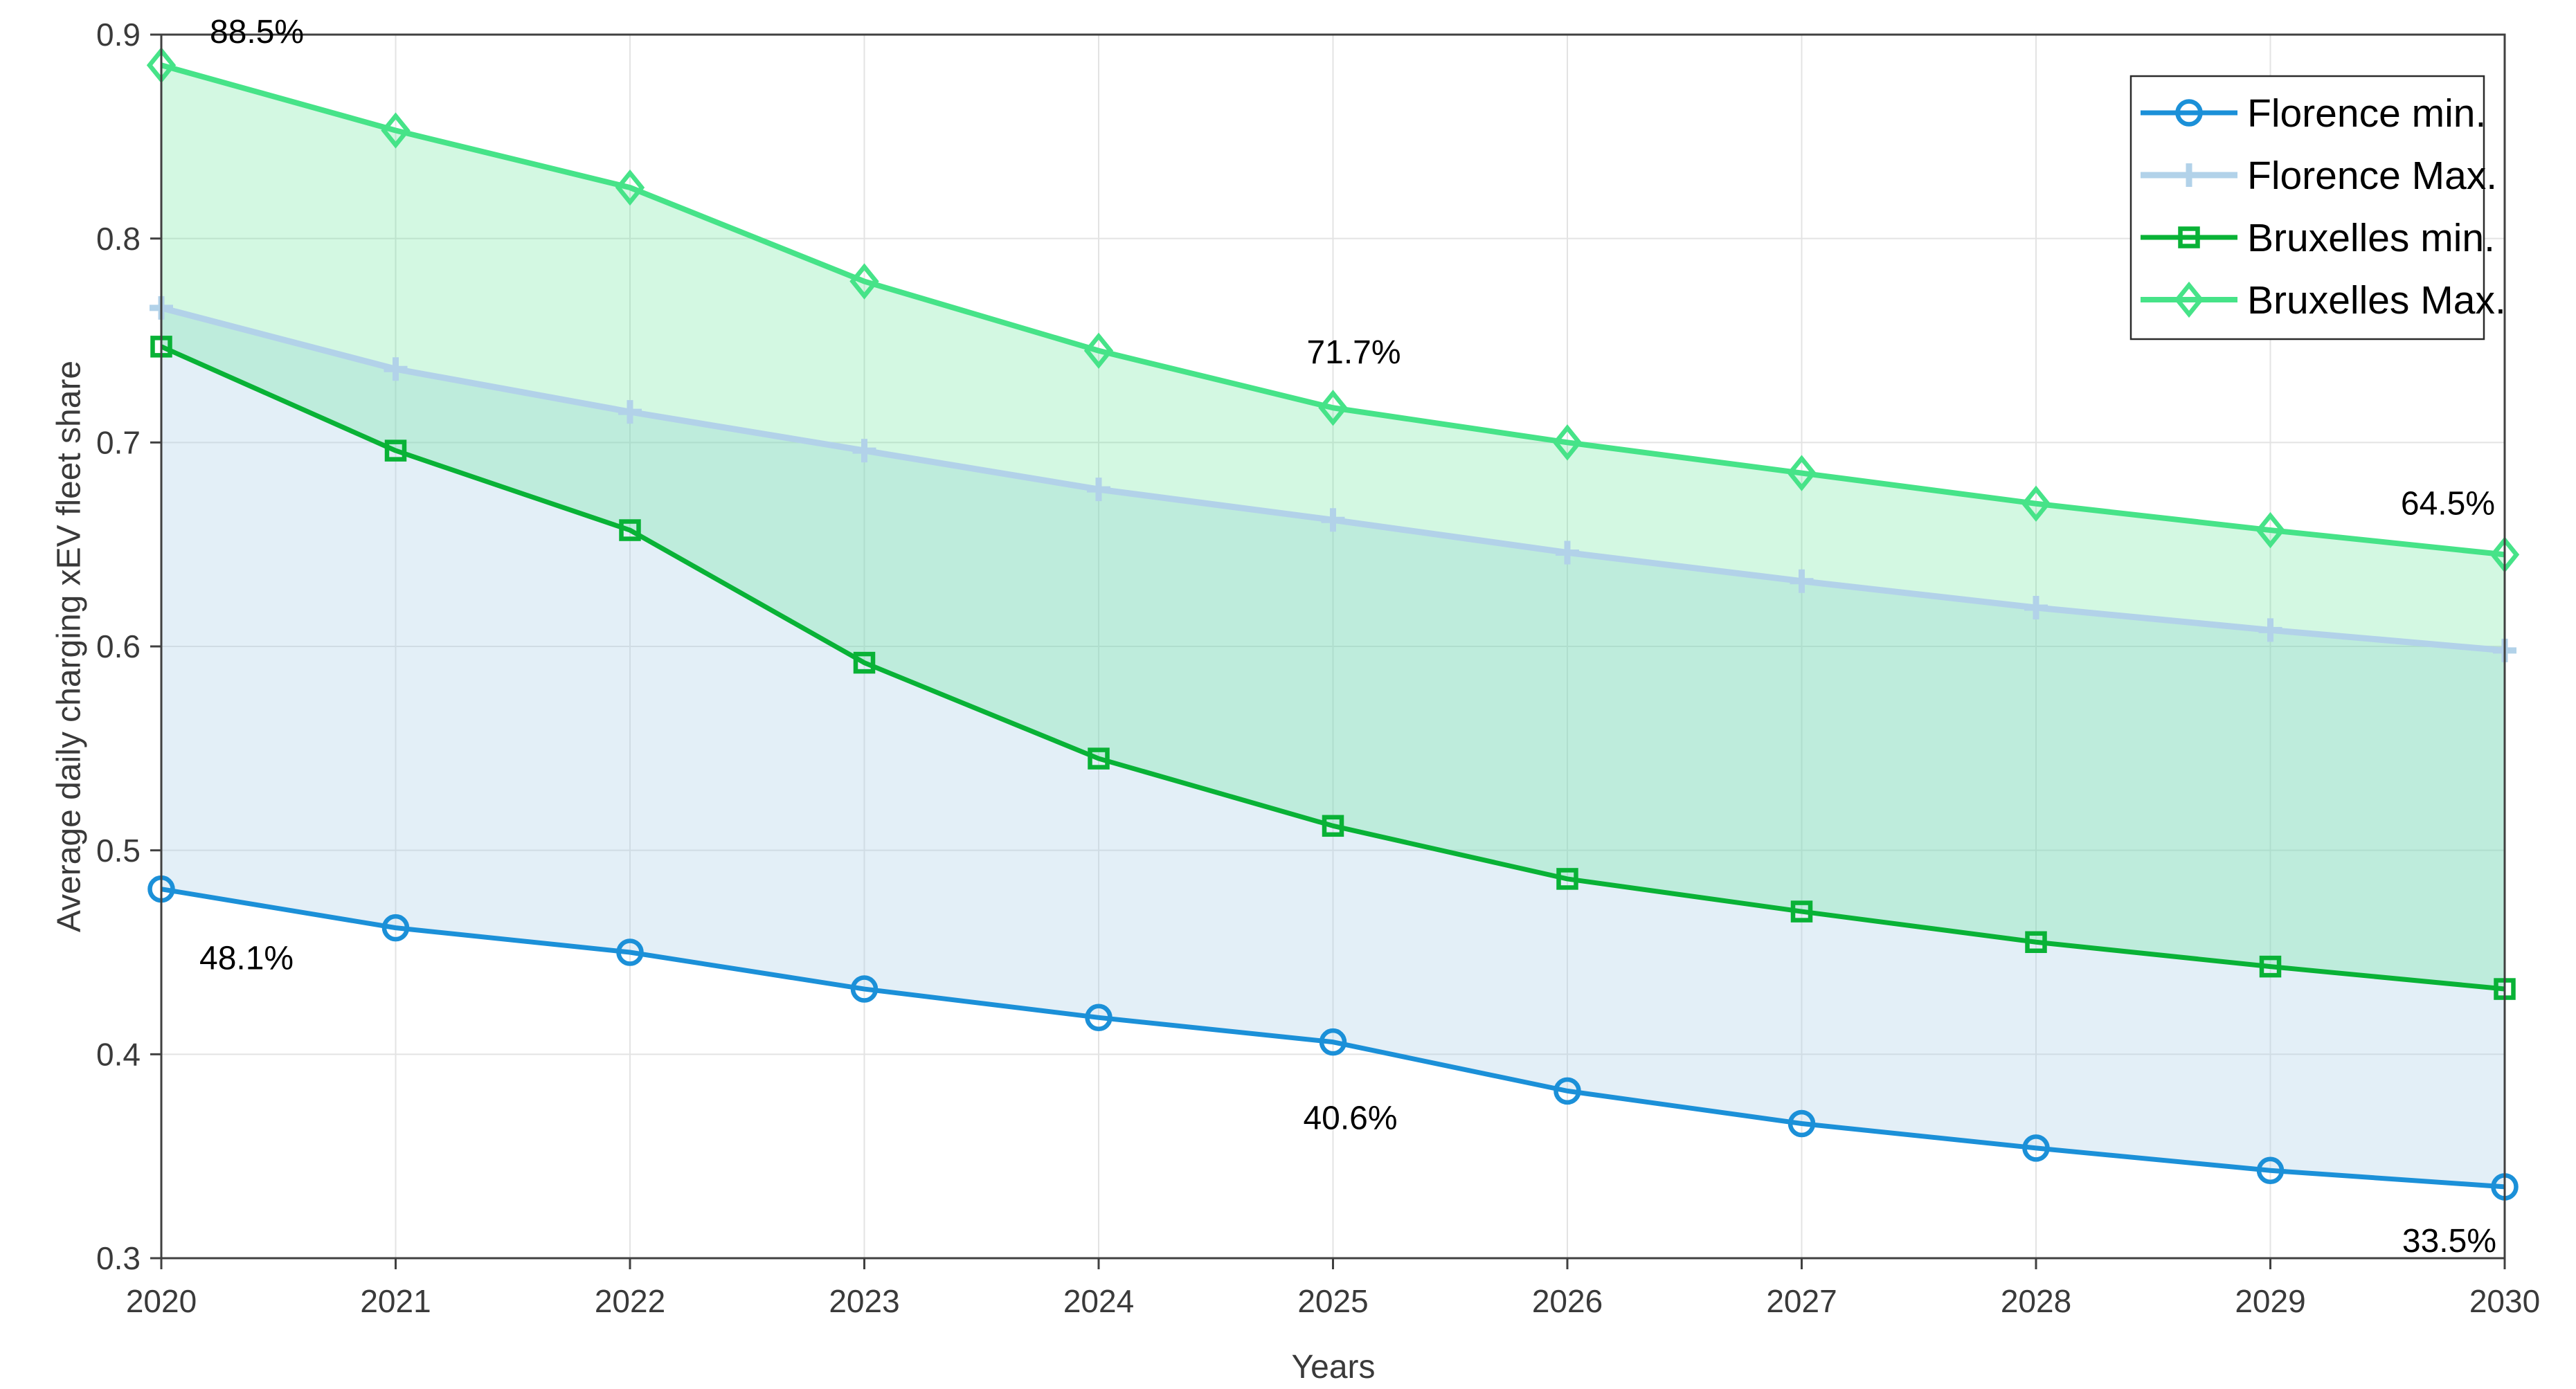  I want to click on x-tick-label: 2027, so click(1801, 1301).